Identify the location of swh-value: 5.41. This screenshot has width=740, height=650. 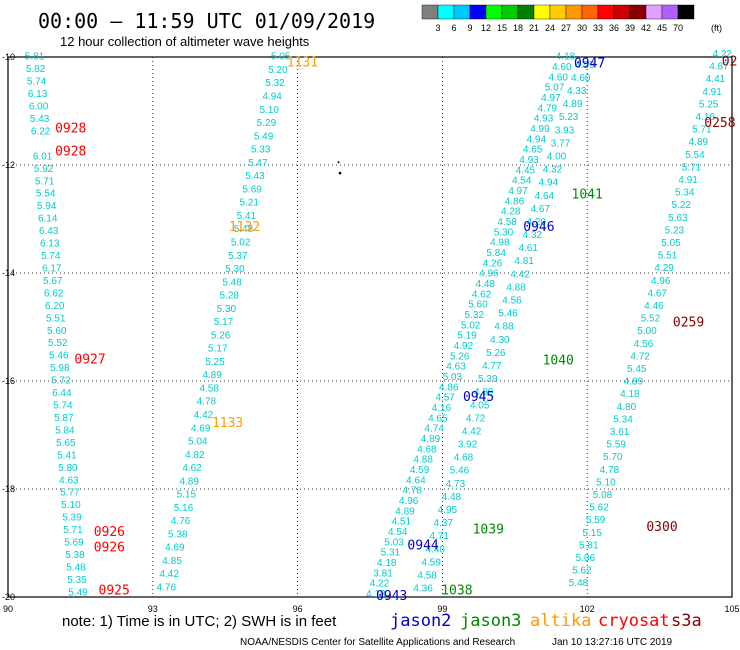
(247, 216).